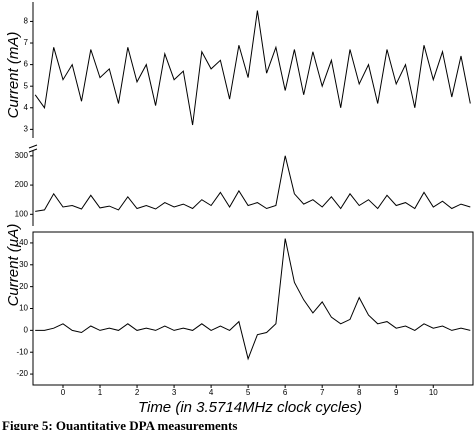 The width and height of the screenshot is (474, 435). I want to click on y-tick-label: 4, so click(26, 107).